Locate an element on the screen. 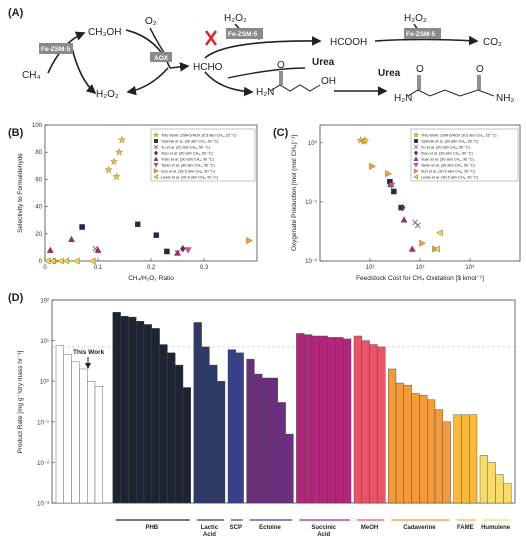 This screenshot has height=544, width=526. panel-b-legend-entry: Xu et al. (20 atm CH₄, 50 °C) is located at coordinates (186, 147).